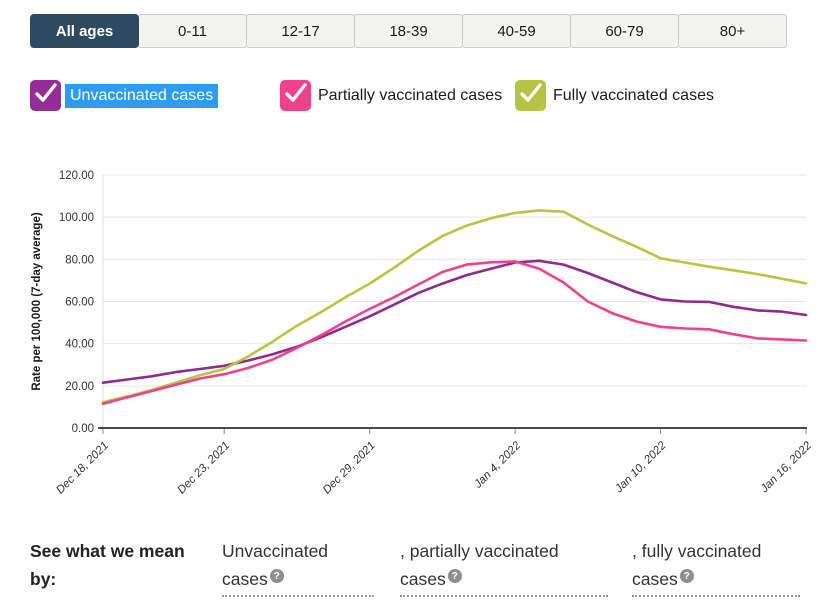  What do you see at coordinates (76, 176) in the screenshot?
I see `y-tick-label: 120.00` at bounding box center [76, 176].